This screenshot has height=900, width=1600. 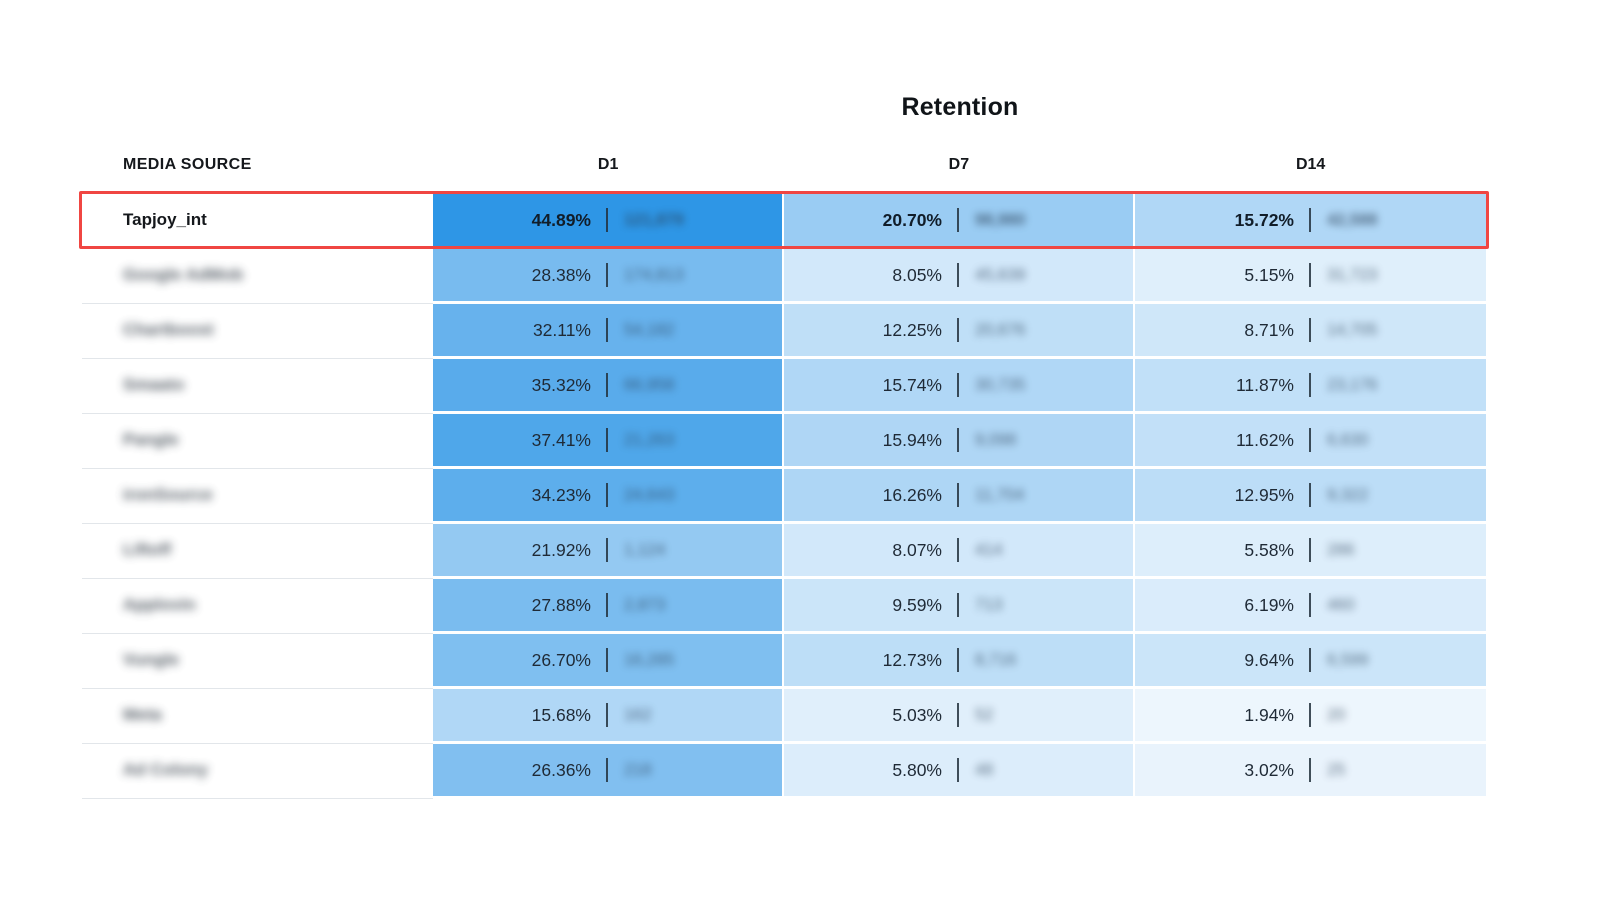 I want to click on retention-cell-d1: 37.41% 21,263, so click(x=607, y=440).